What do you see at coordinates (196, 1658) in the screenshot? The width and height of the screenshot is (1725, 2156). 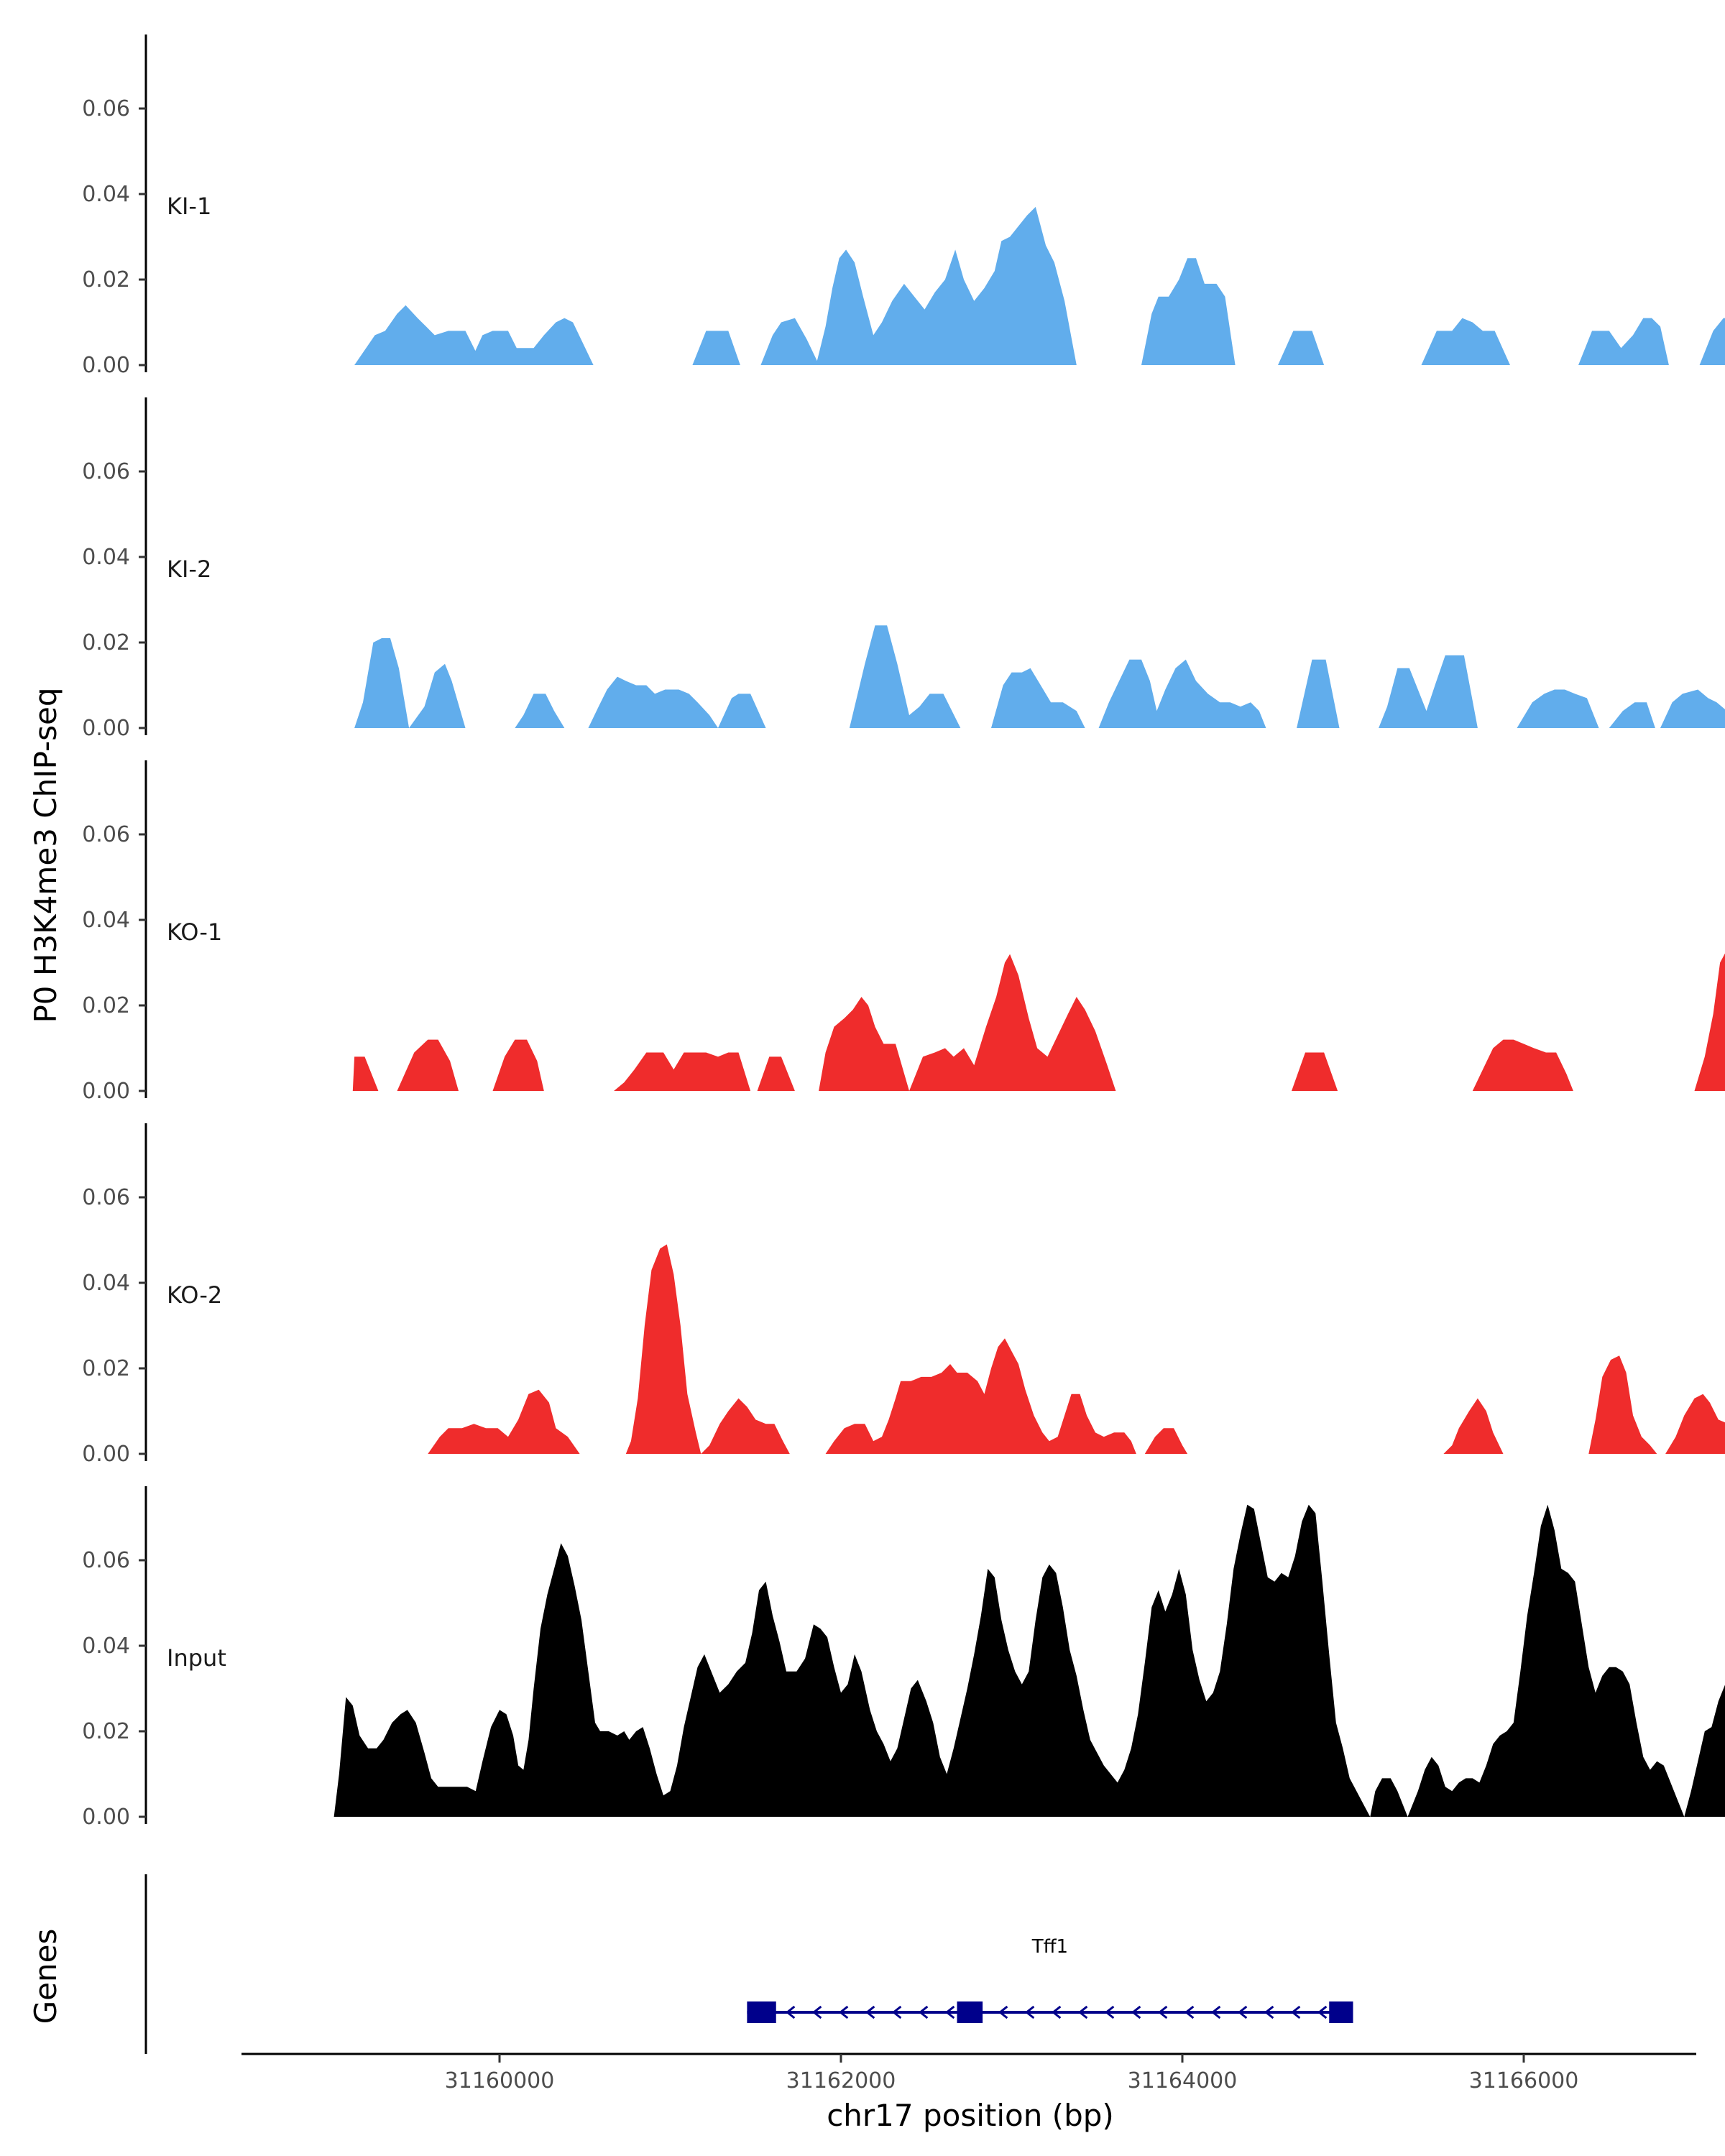 I see `track-label: Input` at bounding box center [196, 1658].